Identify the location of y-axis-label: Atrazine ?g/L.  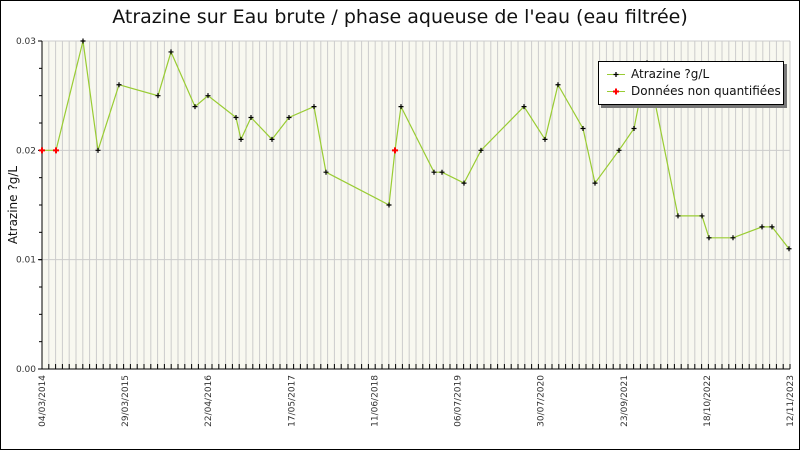
(13, 205).